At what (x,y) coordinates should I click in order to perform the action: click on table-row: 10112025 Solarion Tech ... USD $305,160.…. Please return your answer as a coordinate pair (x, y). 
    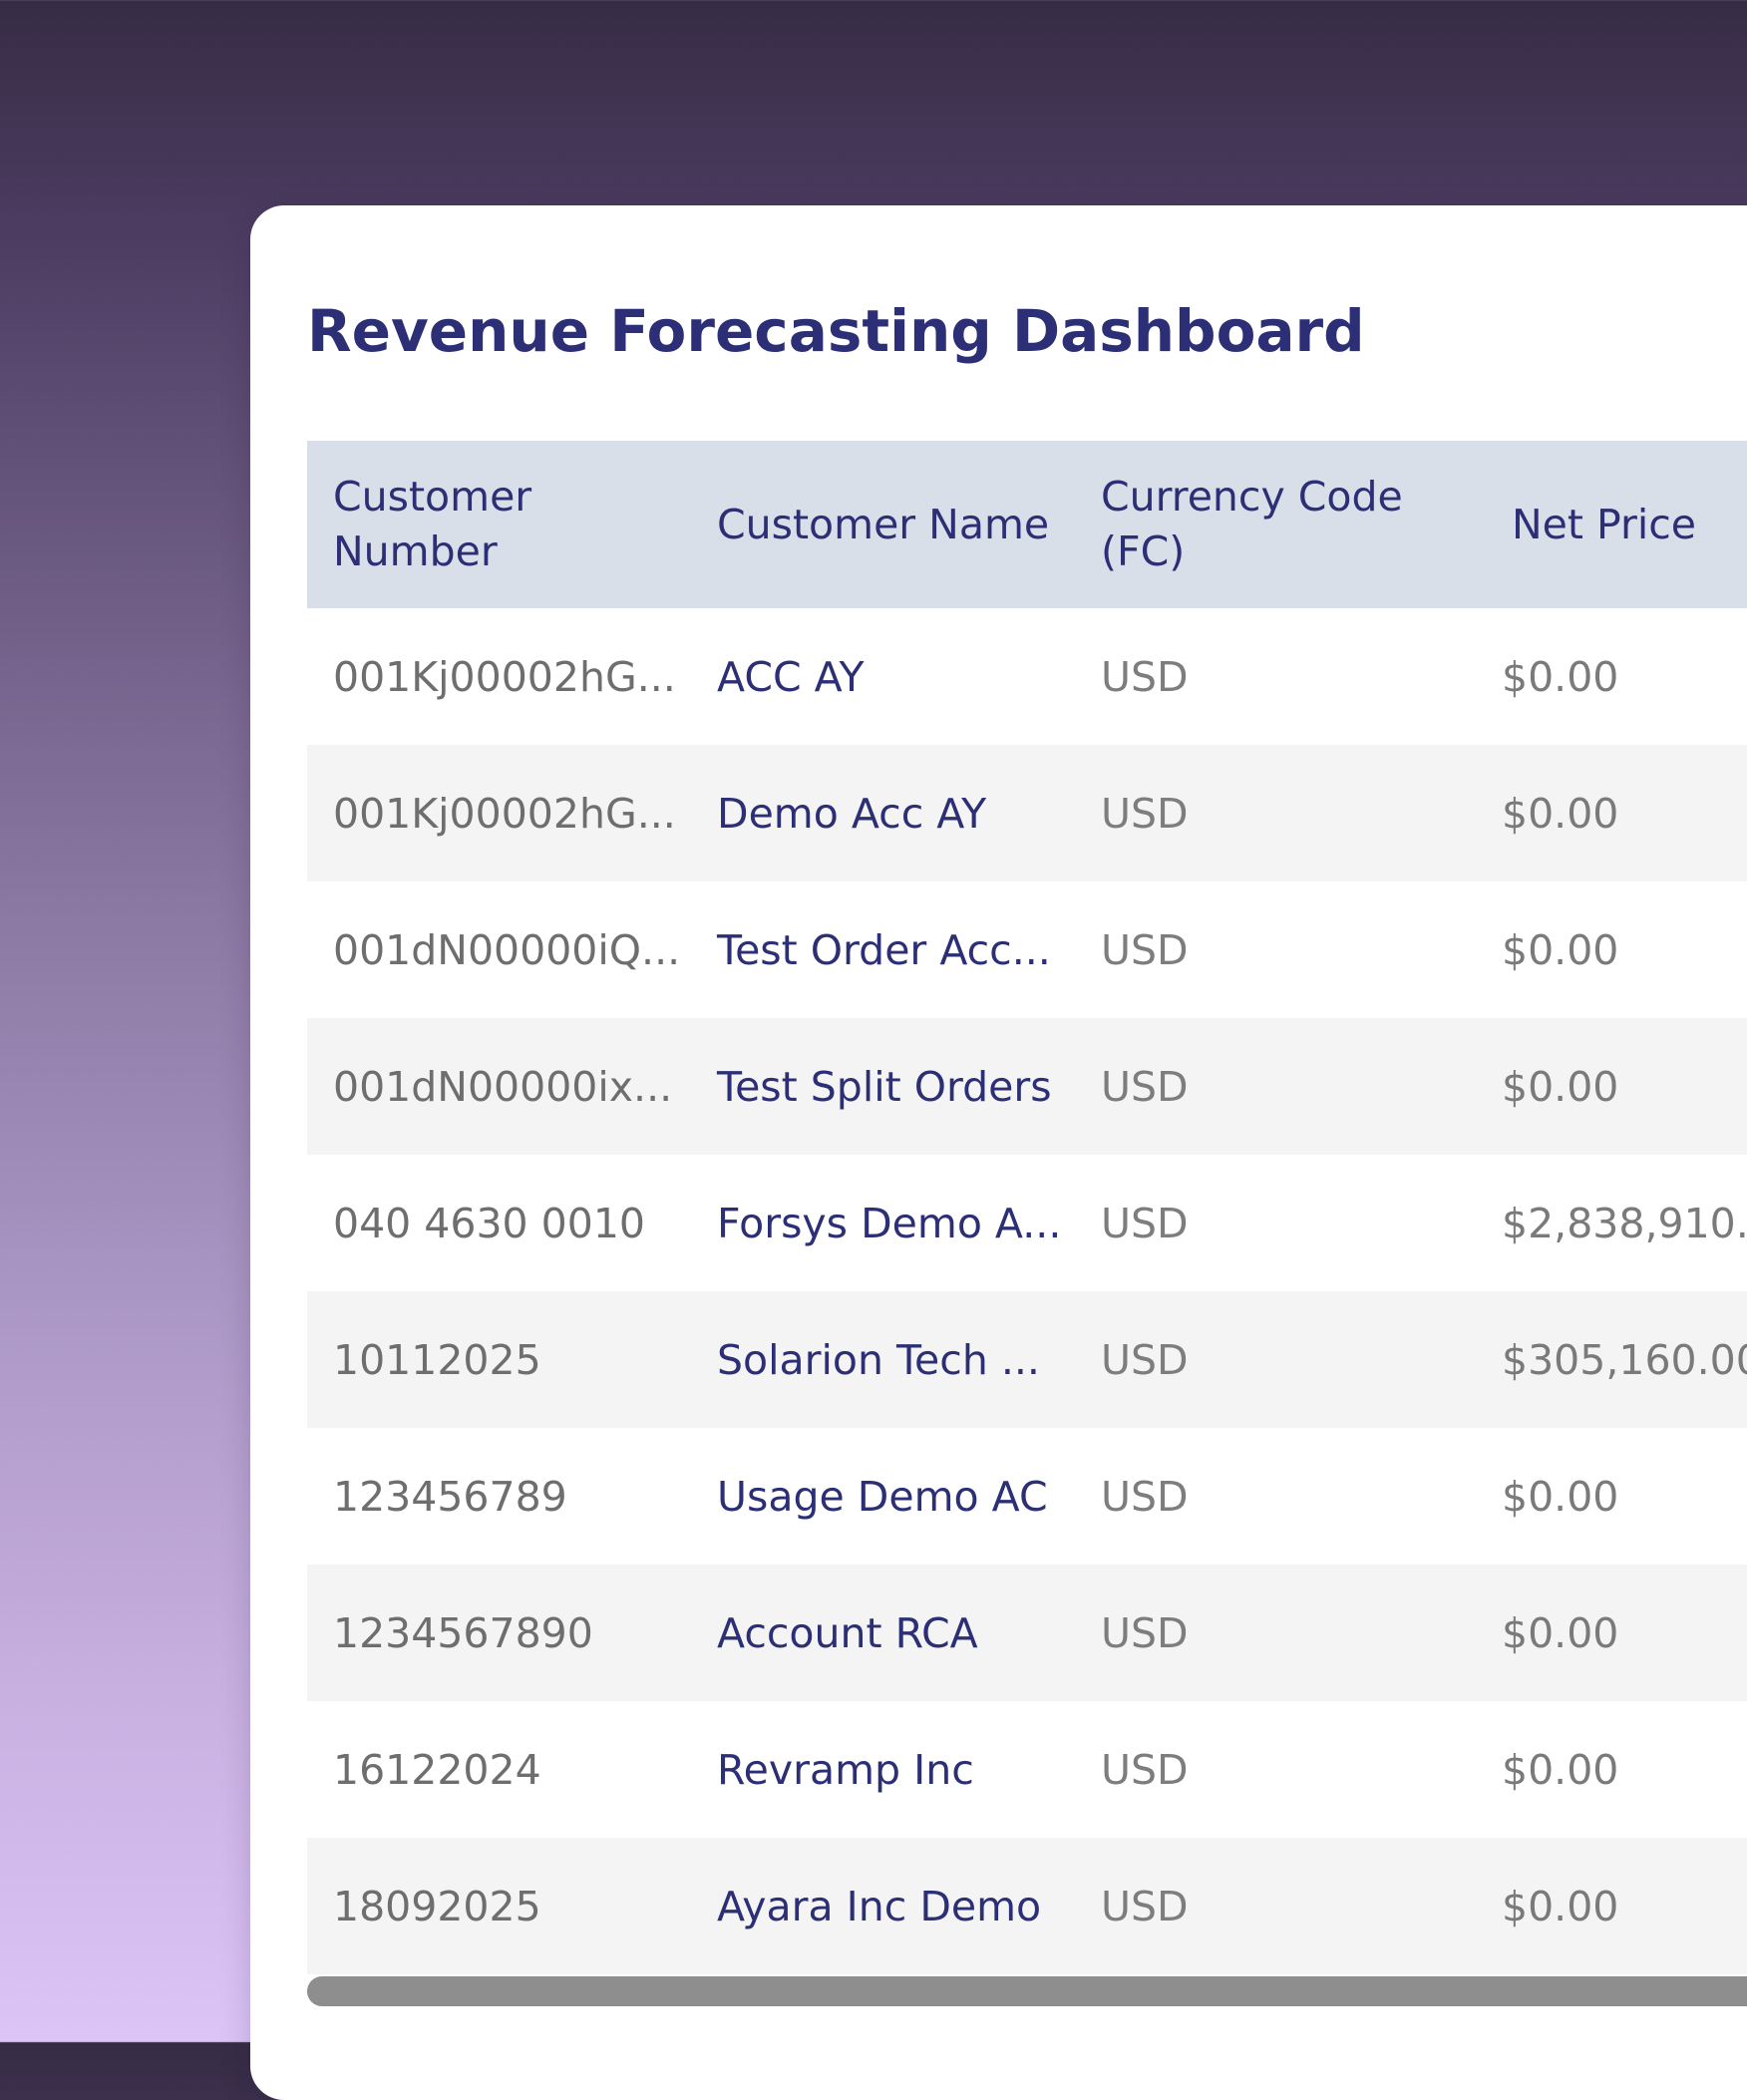
    Looking at the image, I should click on (1027, 1360).